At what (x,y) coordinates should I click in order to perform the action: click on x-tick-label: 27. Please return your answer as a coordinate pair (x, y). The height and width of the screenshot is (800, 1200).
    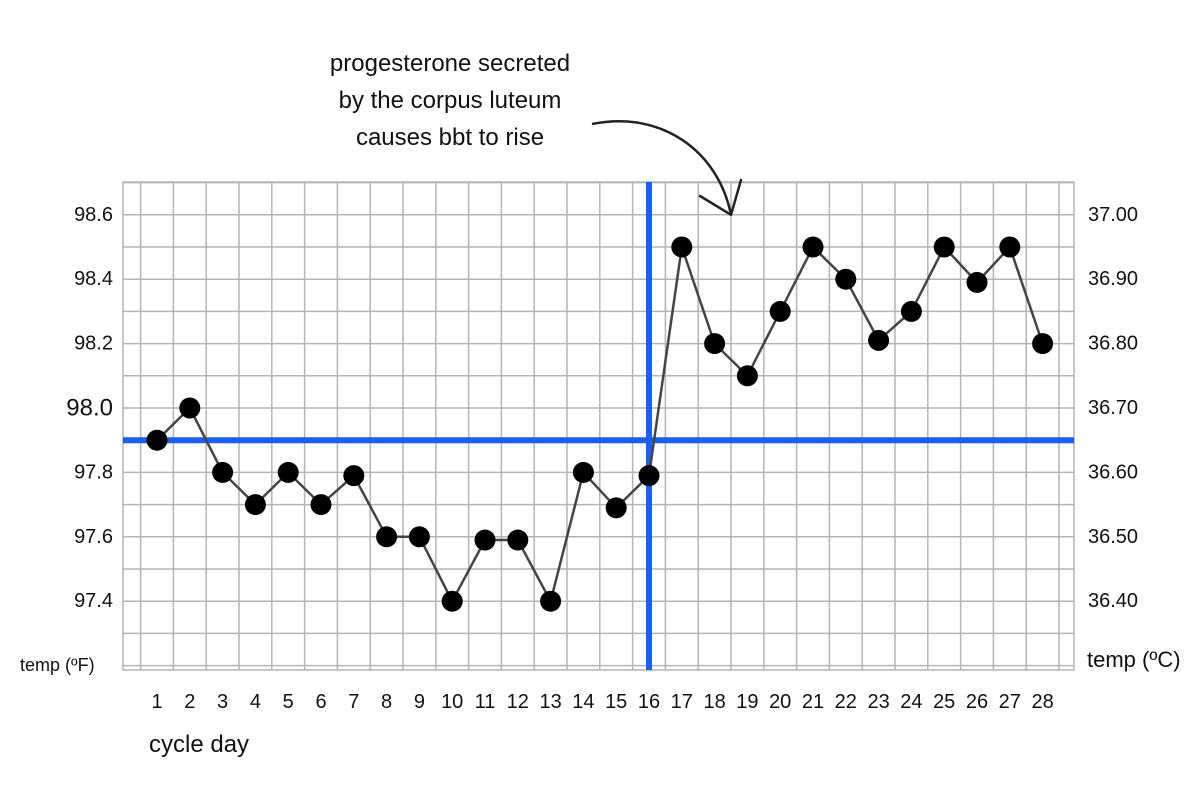
    Looking at the image, I should click on (1010, 702).